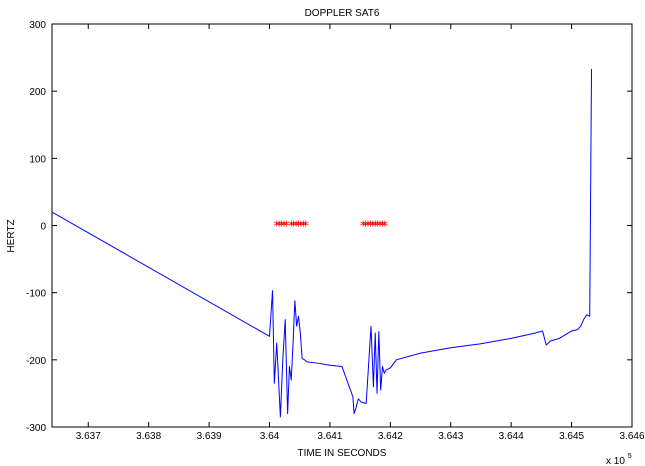 This screenshot has height=466, width=645. What do you see at coordinates (615, 461) in the screenshot?
I see `x-multiplier-base: x 10` at bounding box center [615, 461].